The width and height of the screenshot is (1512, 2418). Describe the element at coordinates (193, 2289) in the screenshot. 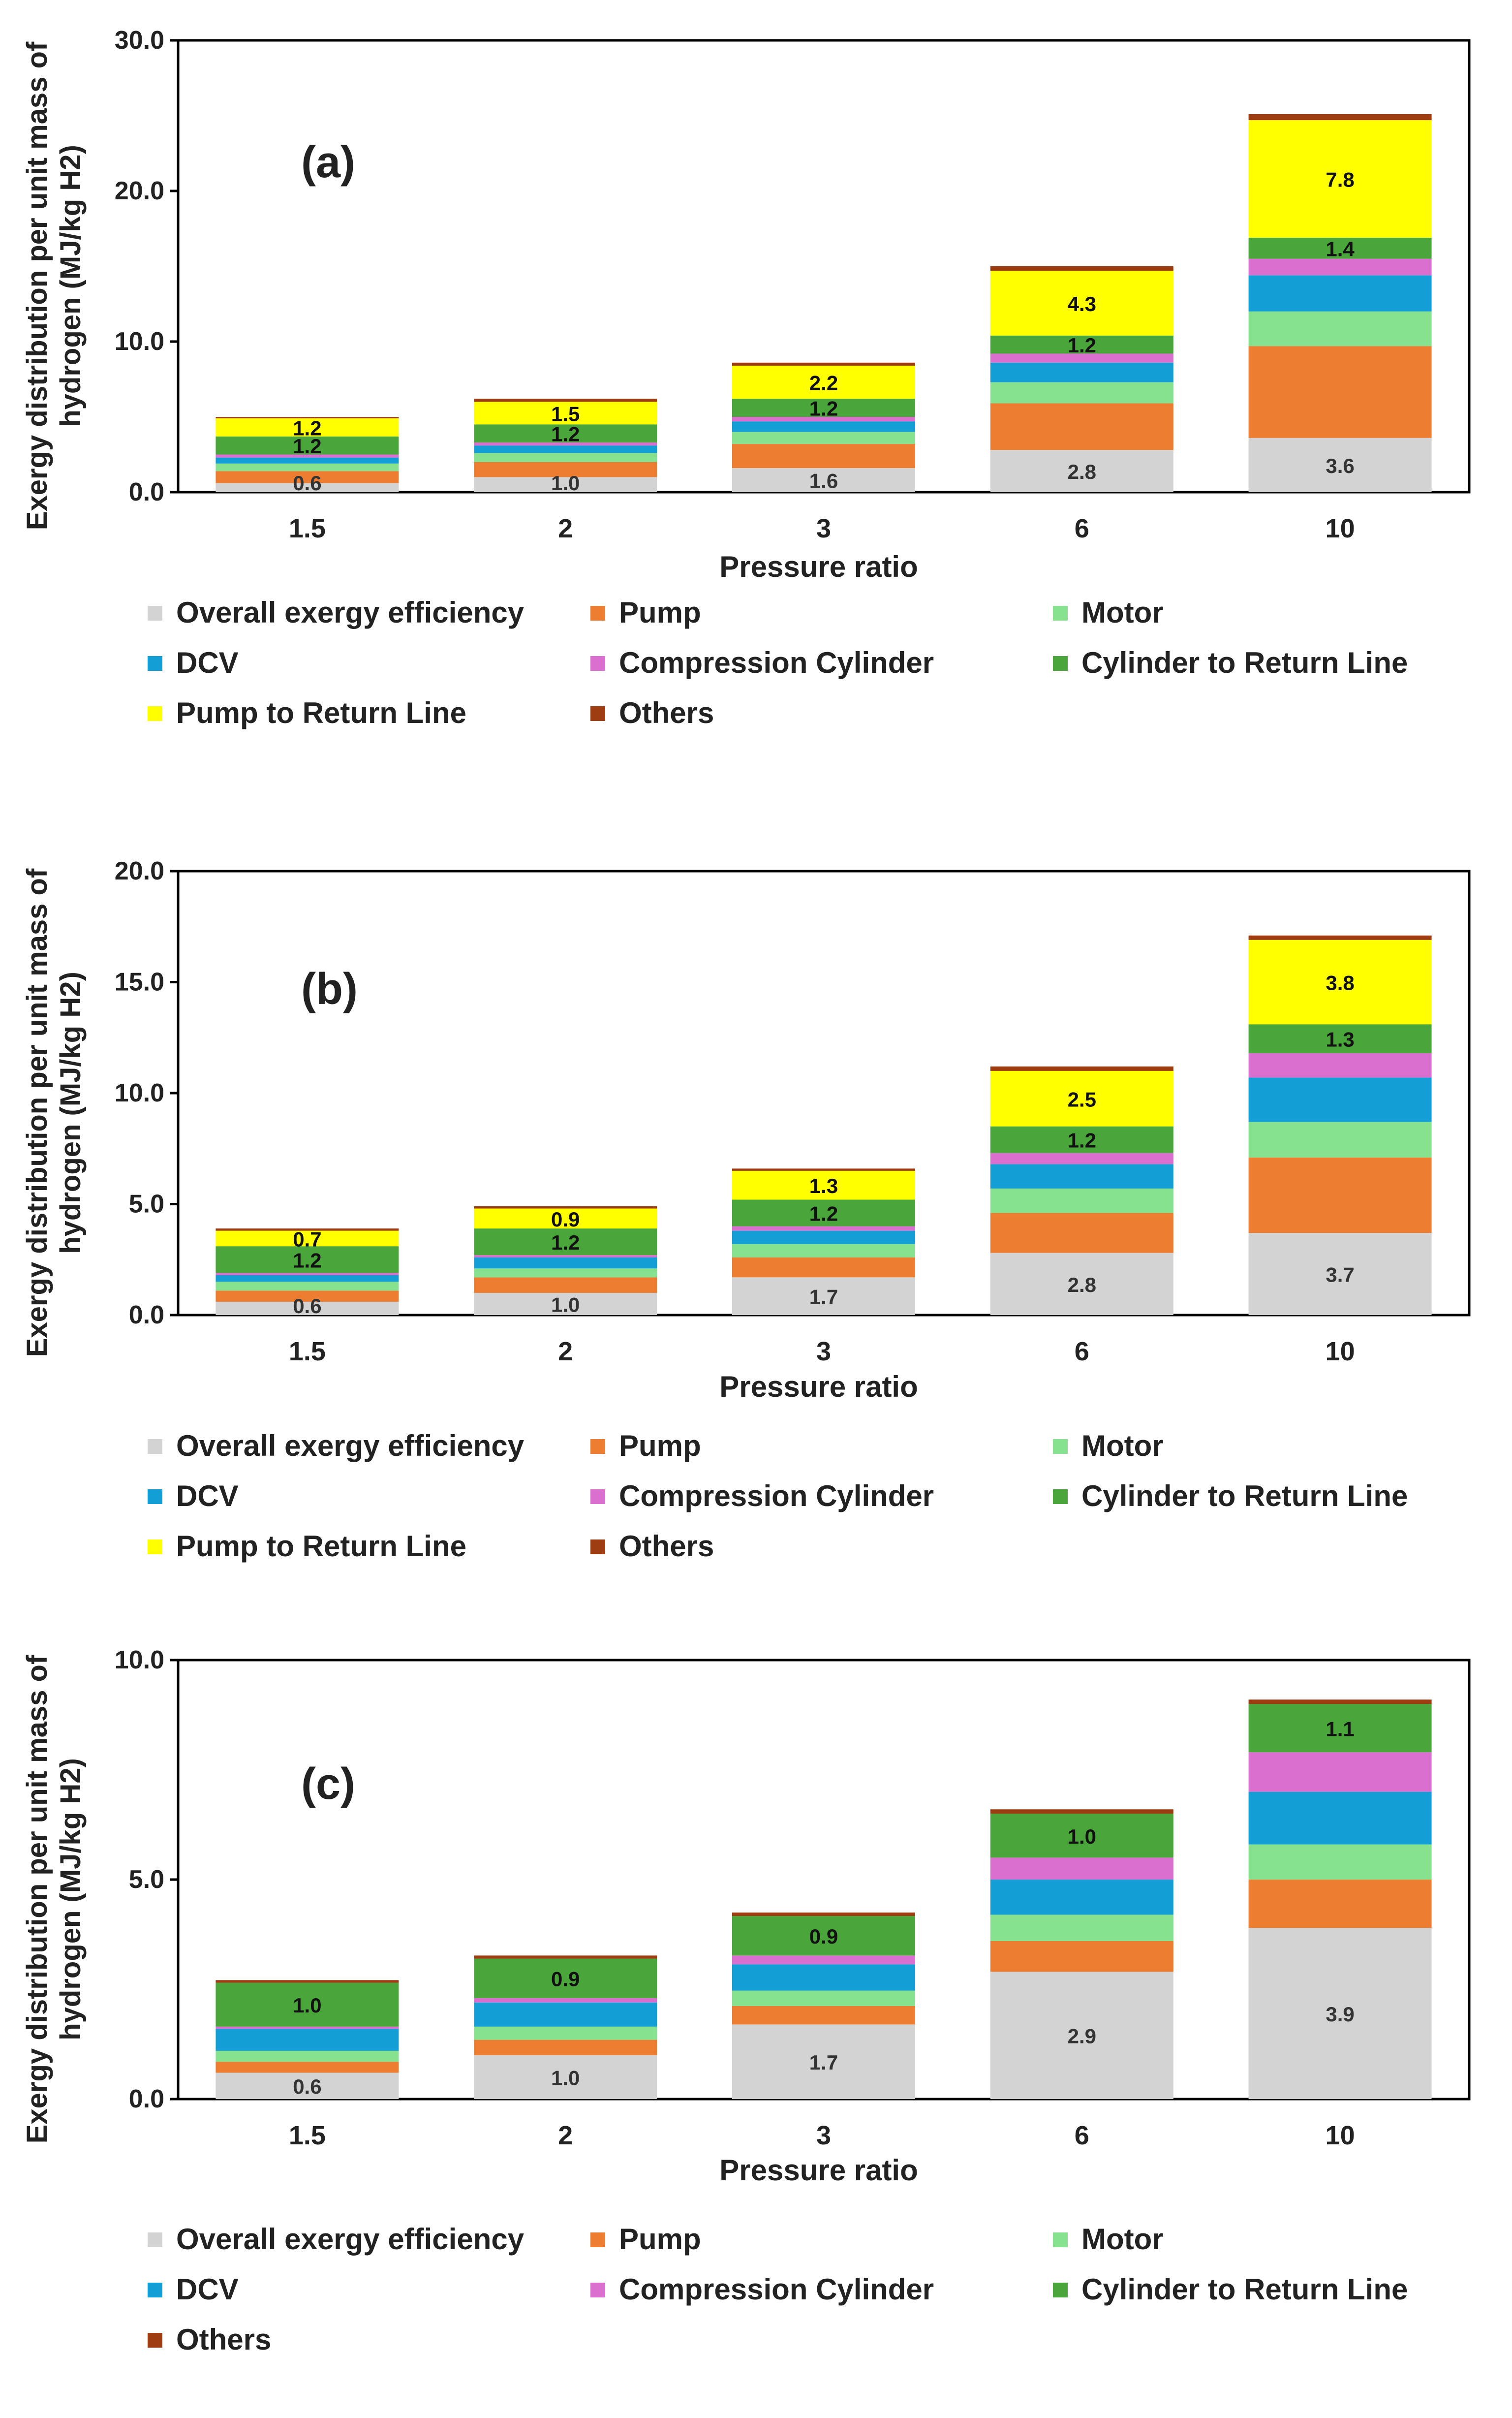

I see `legend-item-dcv: DCV` at that location.